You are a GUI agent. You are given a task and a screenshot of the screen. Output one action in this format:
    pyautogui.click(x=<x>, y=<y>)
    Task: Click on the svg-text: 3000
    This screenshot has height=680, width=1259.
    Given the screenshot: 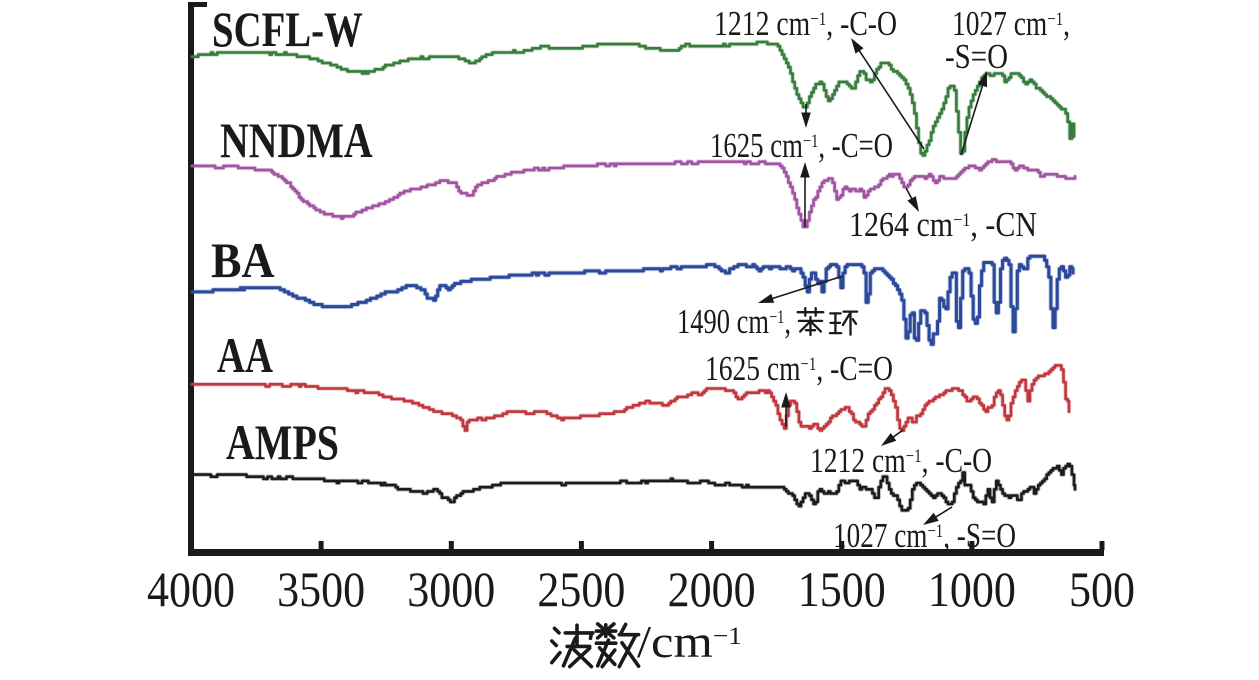 What is the action you would take?
    pyautogui.click(x=451, y=589)
    